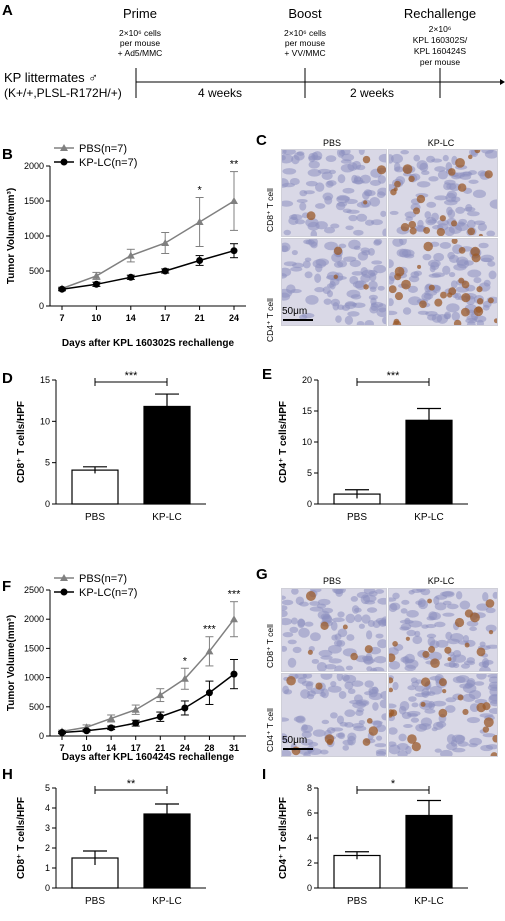 The image size is (505, 921). Describe the element at coordinates (62, 289) in the screenshot. I see `b-data-point` at that location.